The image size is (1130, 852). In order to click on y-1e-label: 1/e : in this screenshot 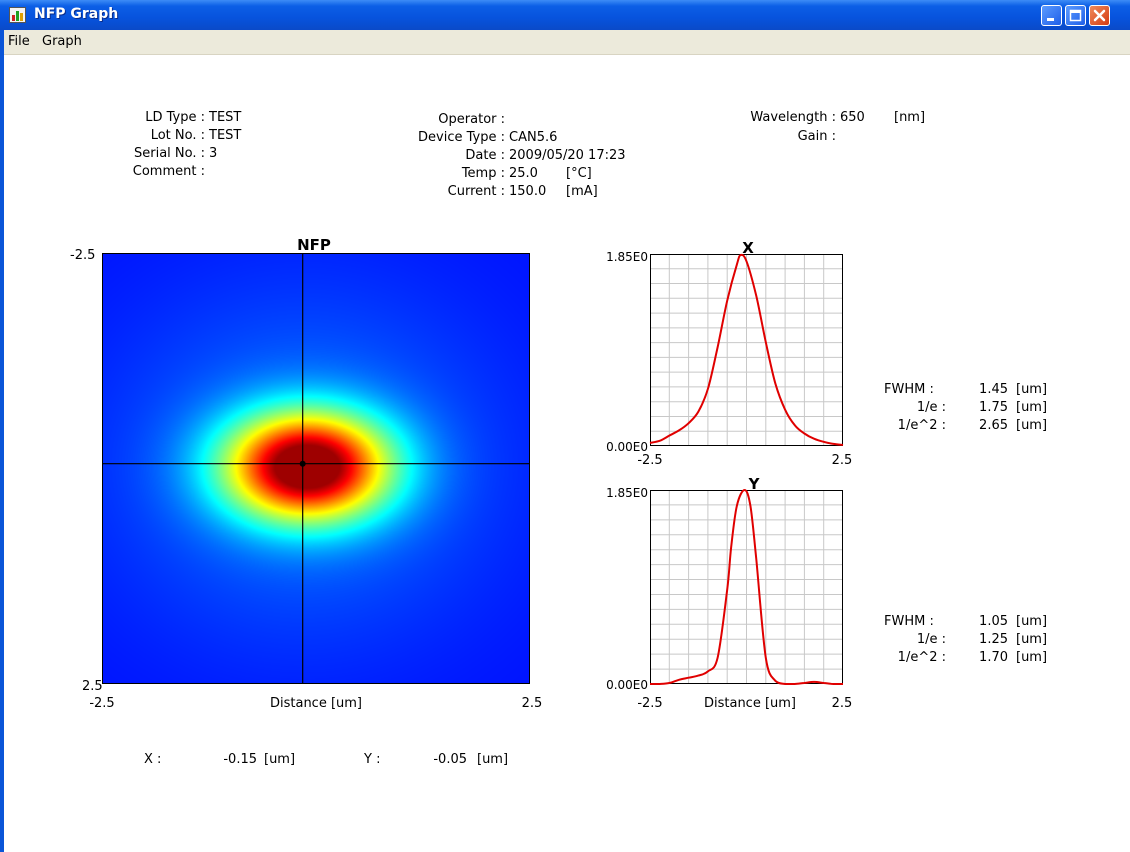, I will do `click(931, 639)`.